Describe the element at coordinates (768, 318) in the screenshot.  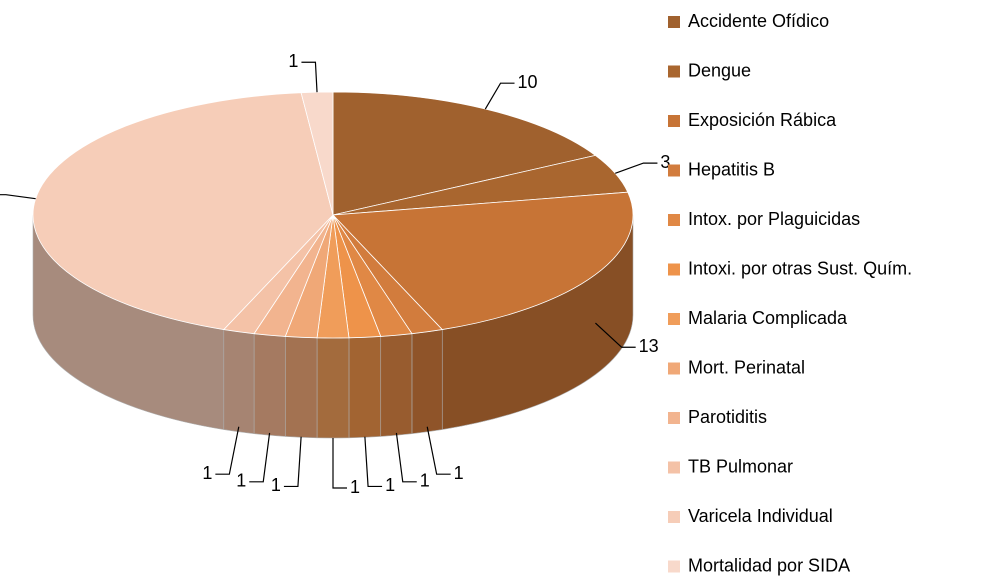
I see `legend-label: Malaria Complicada` at that location.